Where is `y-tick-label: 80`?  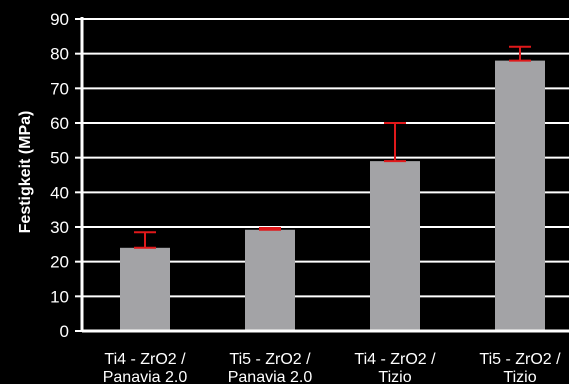
y-tick-label: 80 is located at coordinates (59, 54).